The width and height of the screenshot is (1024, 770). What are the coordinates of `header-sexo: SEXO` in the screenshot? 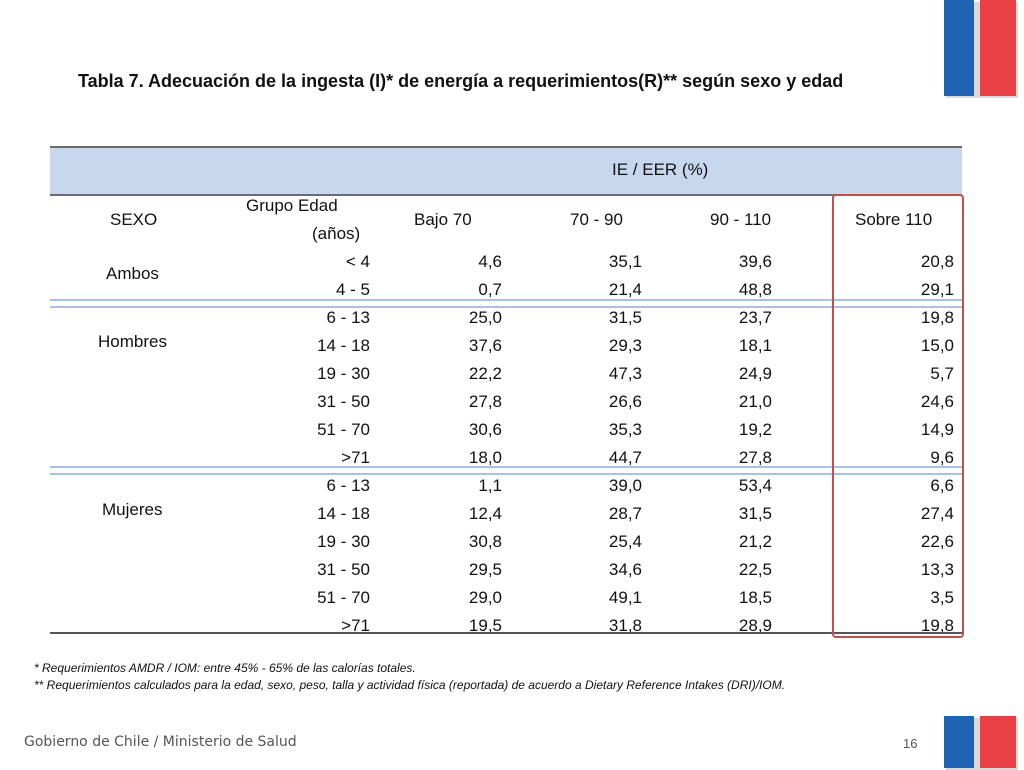 It's located at (134, 219).